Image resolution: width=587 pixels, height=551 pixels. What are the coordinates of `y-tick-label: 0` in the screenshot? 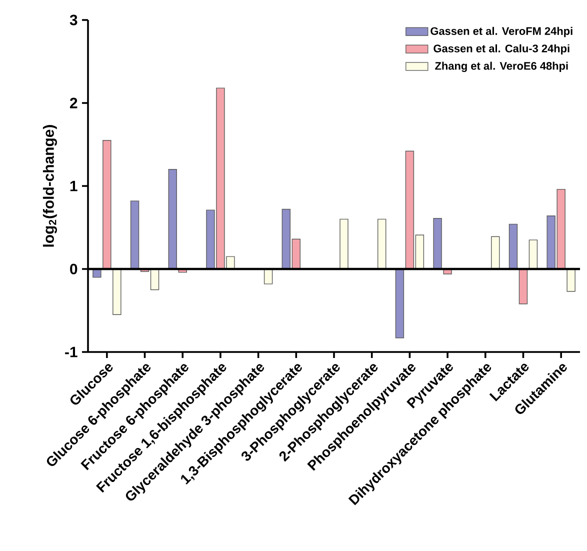 It's located at (74, 269).